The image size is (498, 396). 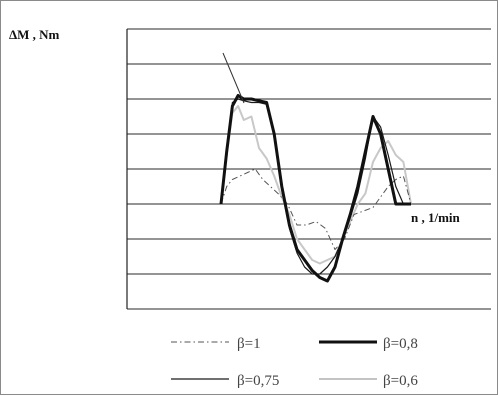 I want to click on legend-label-0: β=1, so click(x=249, y=344).